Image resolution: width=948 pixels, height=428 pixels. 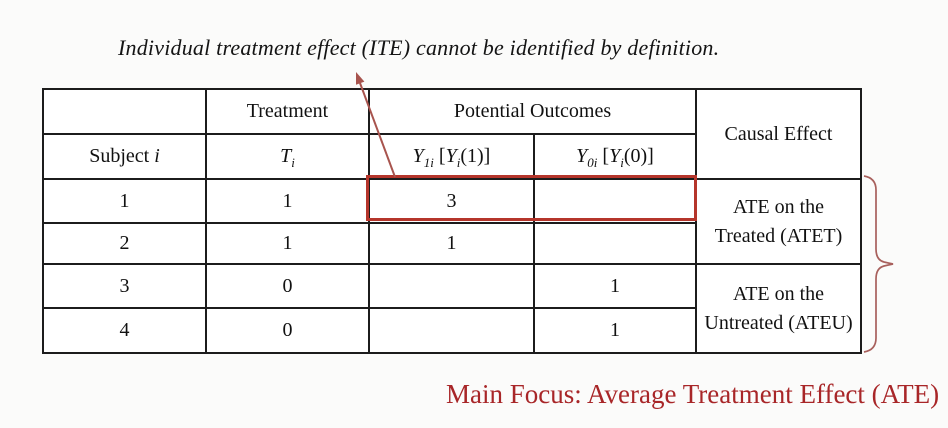 I want to click on y1-bracket: [, so click(x=439, y=156).